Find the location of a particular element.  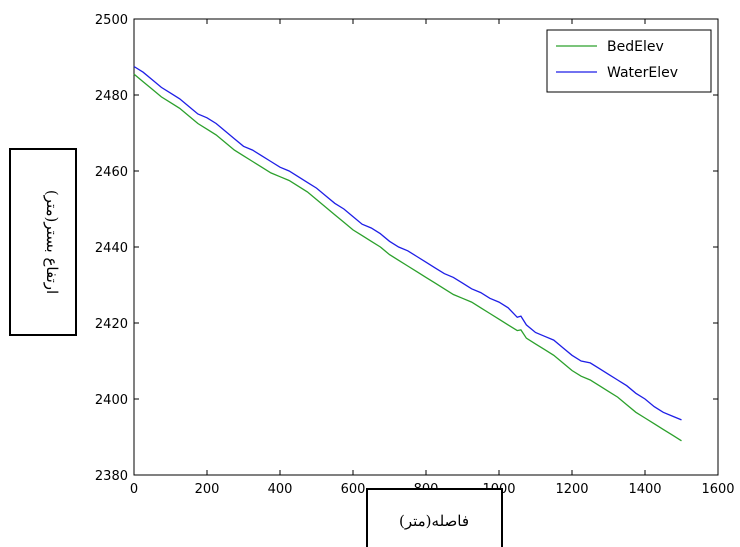

y-tick-label: 2380 is located at coordinates (111, 476).